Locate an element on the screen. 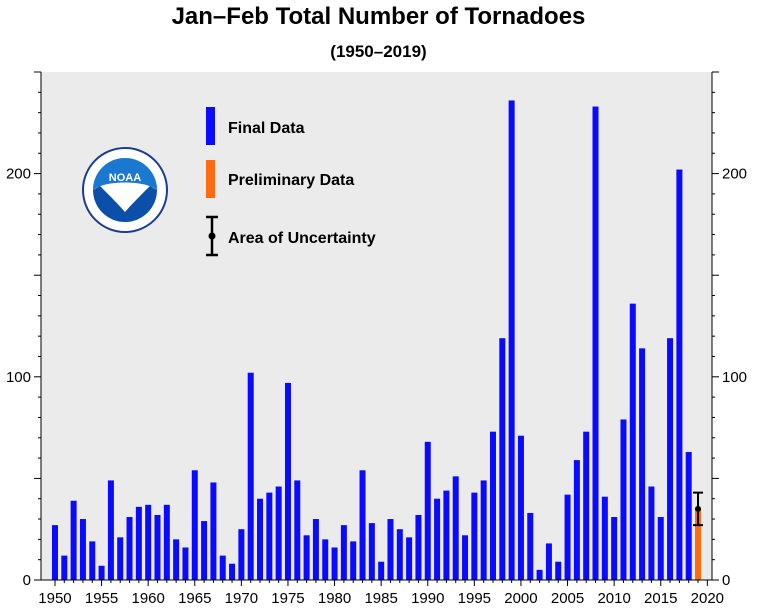  chart-subtitle: (1950–2019) is located at coordinates (378, 51).